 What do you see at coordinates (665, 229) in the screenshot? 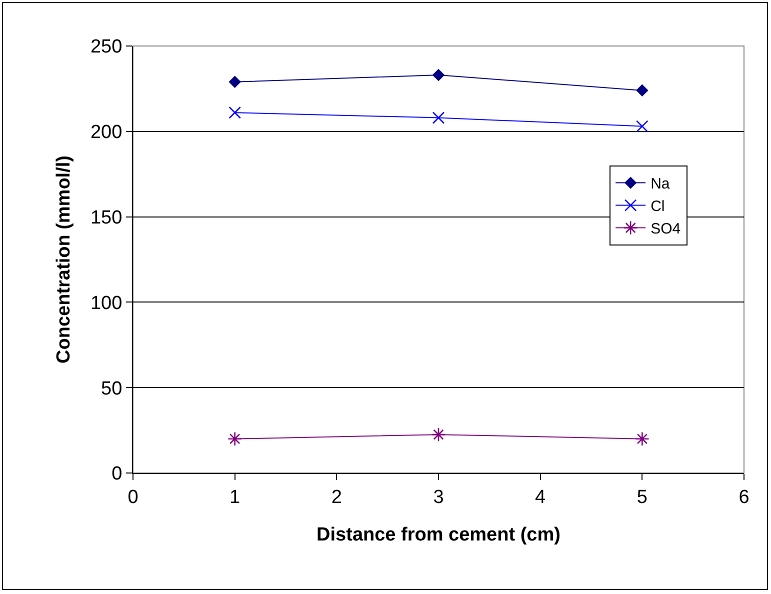
I see `legend-label: SO4` at bounding box center [665, 229].